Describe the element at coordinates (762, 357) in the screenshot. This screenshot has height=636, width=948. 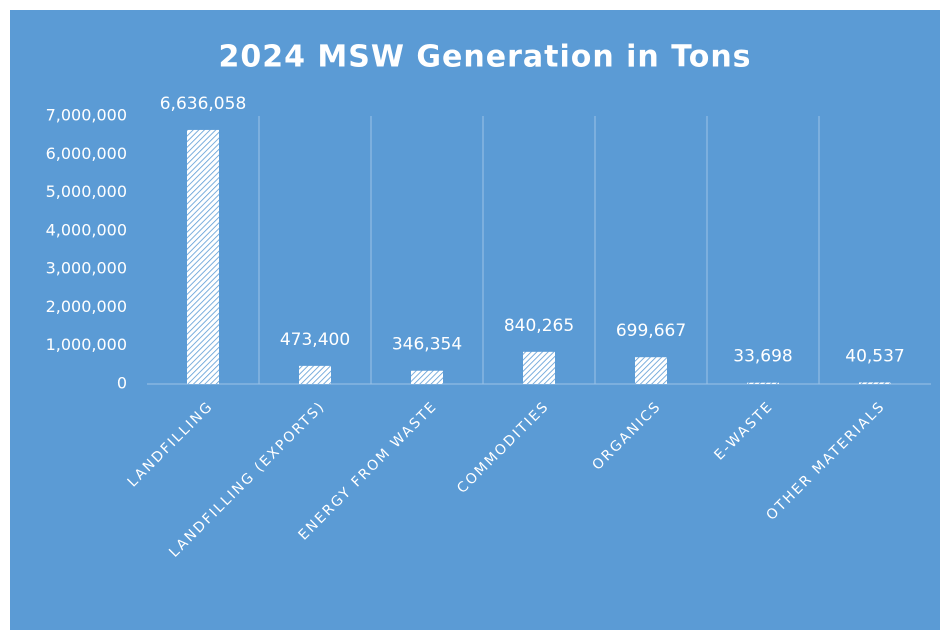
I see `value-label: 33,698` at that location.